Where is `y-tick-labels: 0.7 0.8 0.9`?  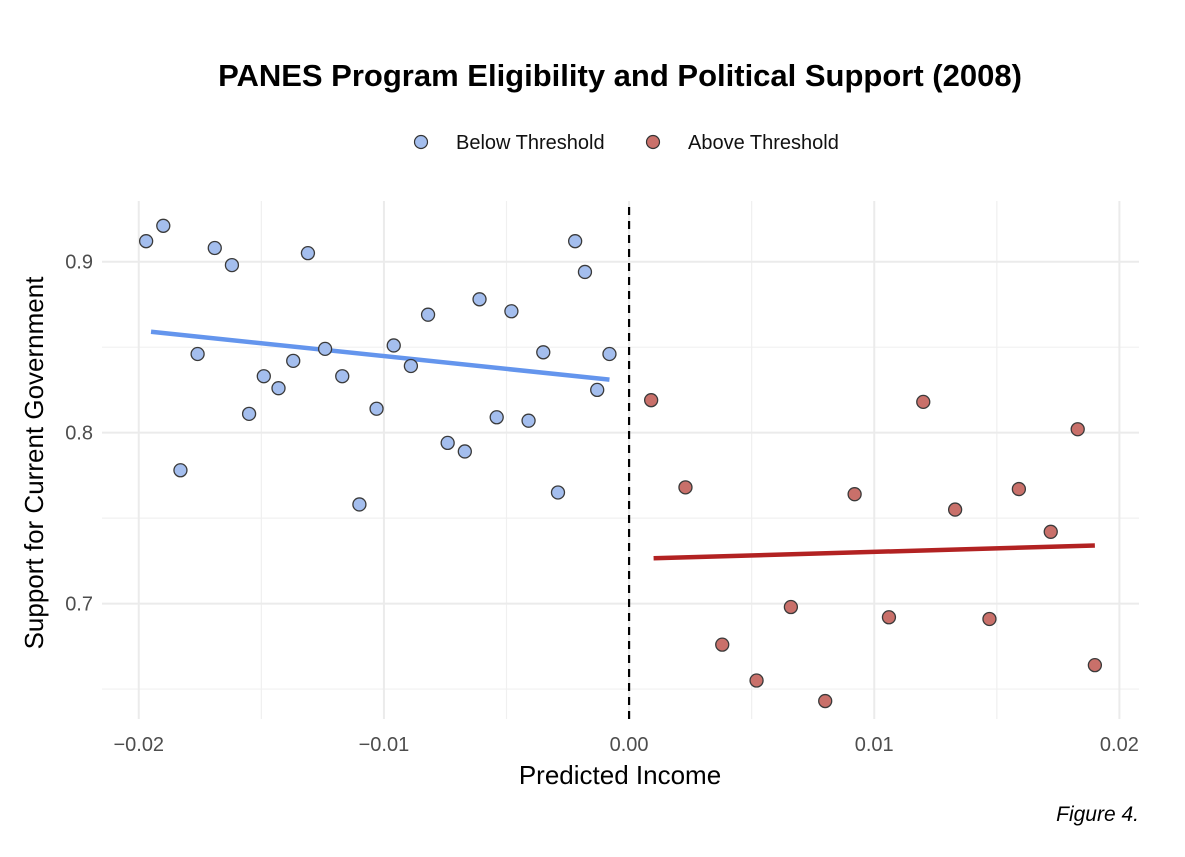
y-tick-labels: 0.7 0.8 0.9 is located at coordinates (79, 434).